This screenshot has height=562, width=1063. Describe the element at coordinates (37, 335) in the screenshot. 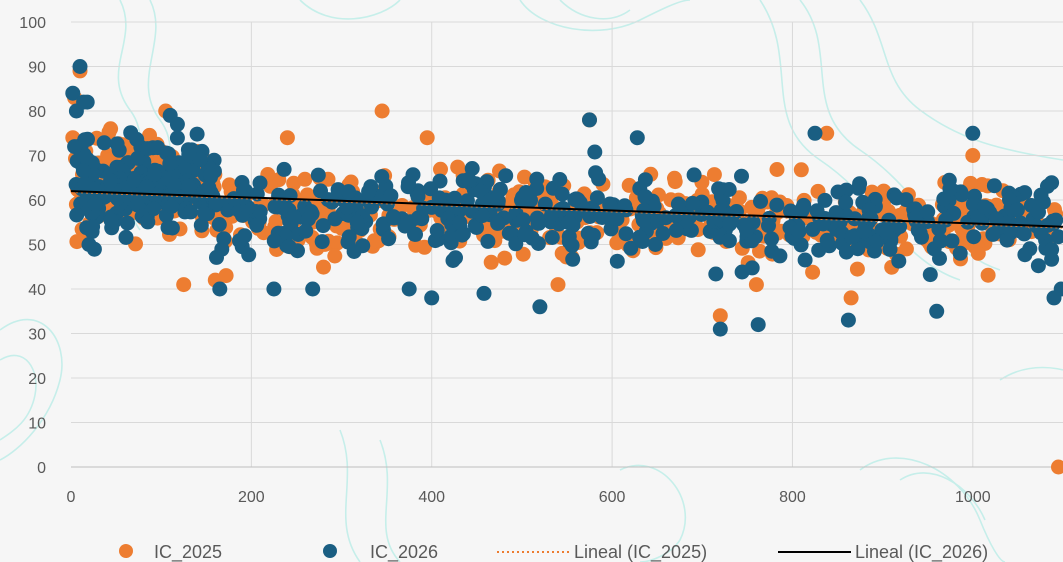

I see `y-tick-label-30: 30` at that location.